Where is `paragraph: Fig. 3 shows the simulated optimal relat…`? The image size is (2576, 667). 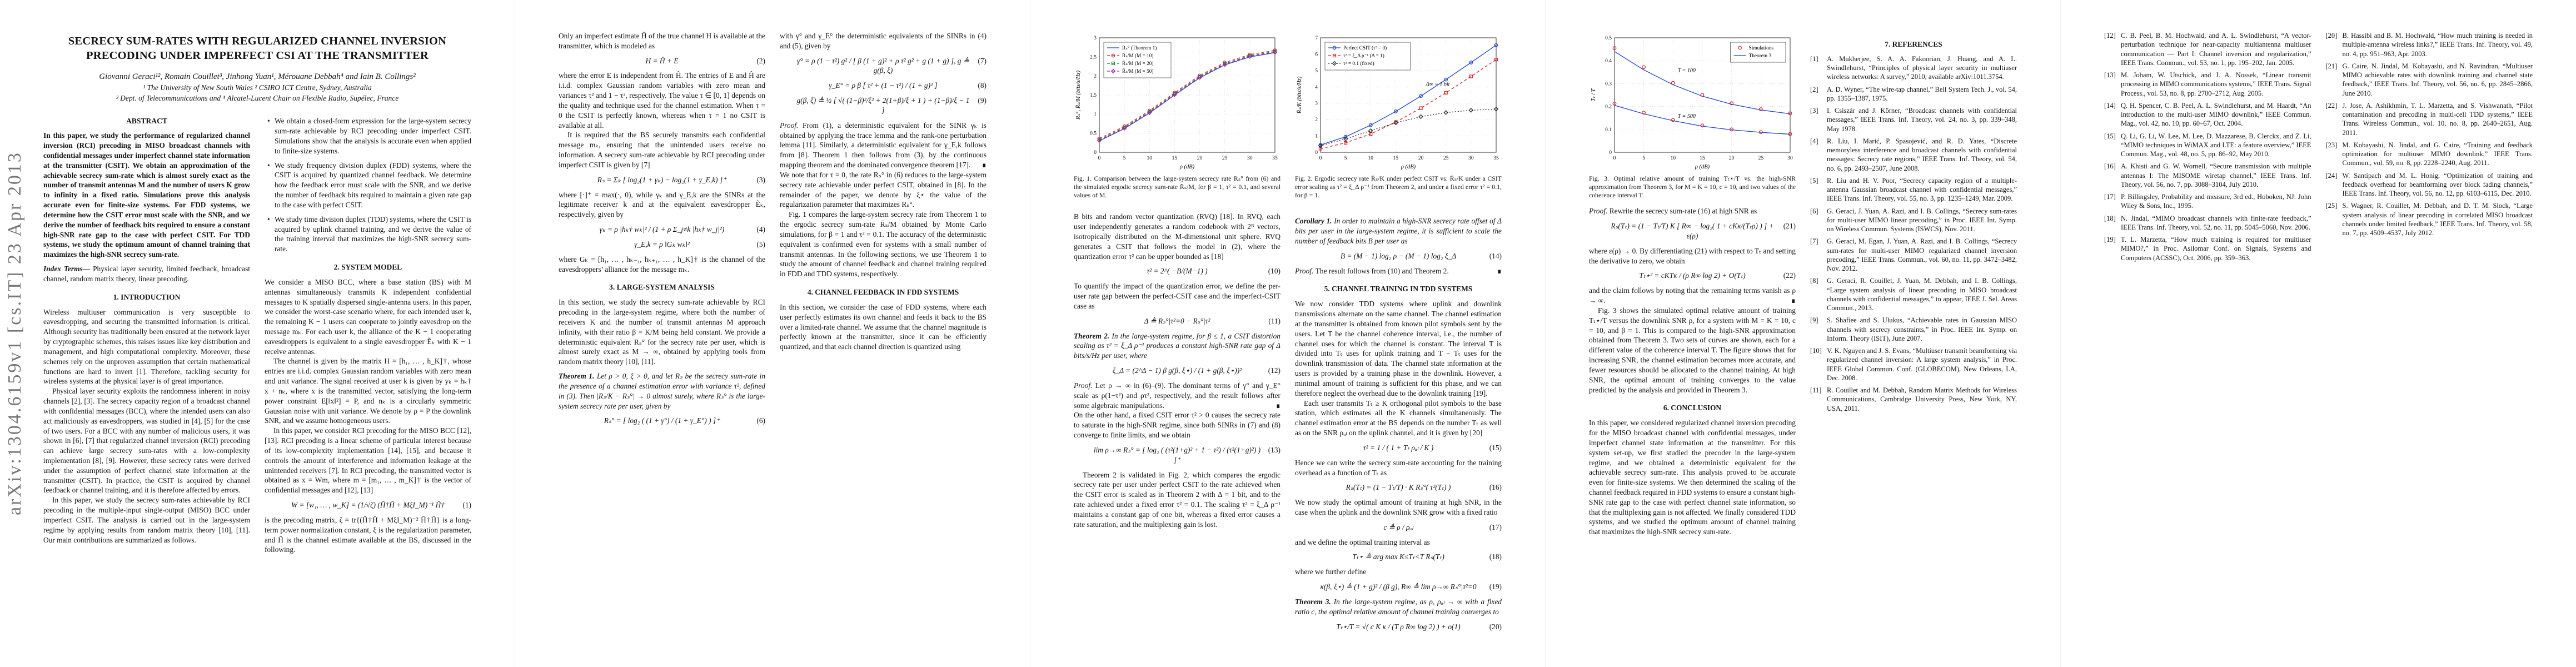 paragraph: Fig. 3 shows the simulated optimal relat… is located at coordinates (1692, 350).